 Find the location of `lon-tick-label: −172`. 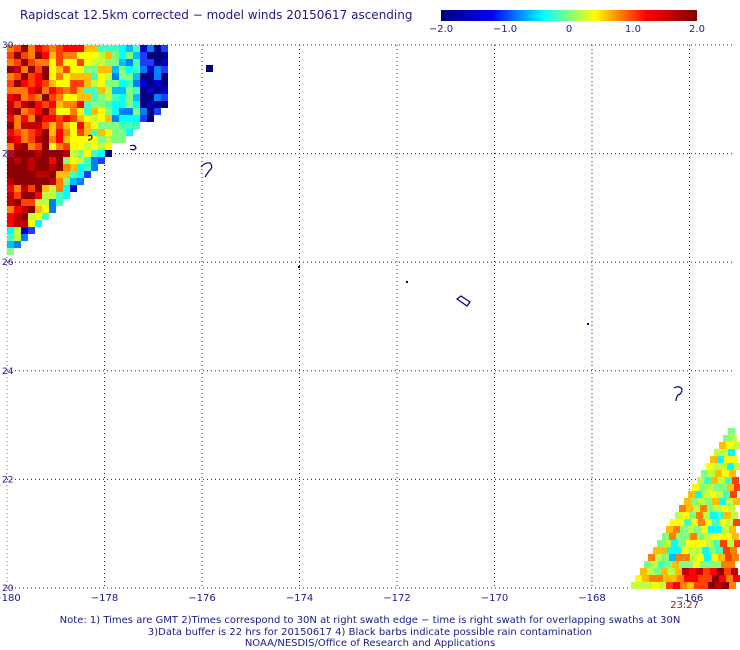

lon-tick-label: −172 is located at coordinates (396, 598).